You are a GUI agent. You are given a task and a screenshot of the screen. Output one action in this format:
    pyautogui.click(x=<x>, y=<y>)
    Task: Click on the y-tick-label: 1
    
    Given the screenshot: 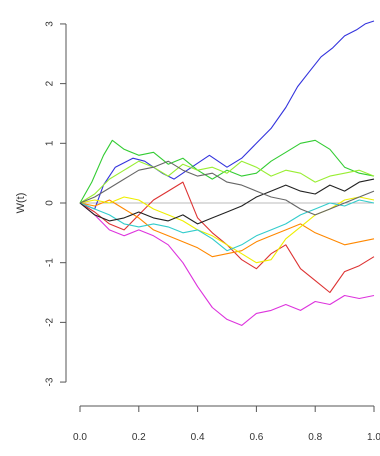 What is the action you would take?
    pyautogui.click(x=50, y=143)
    